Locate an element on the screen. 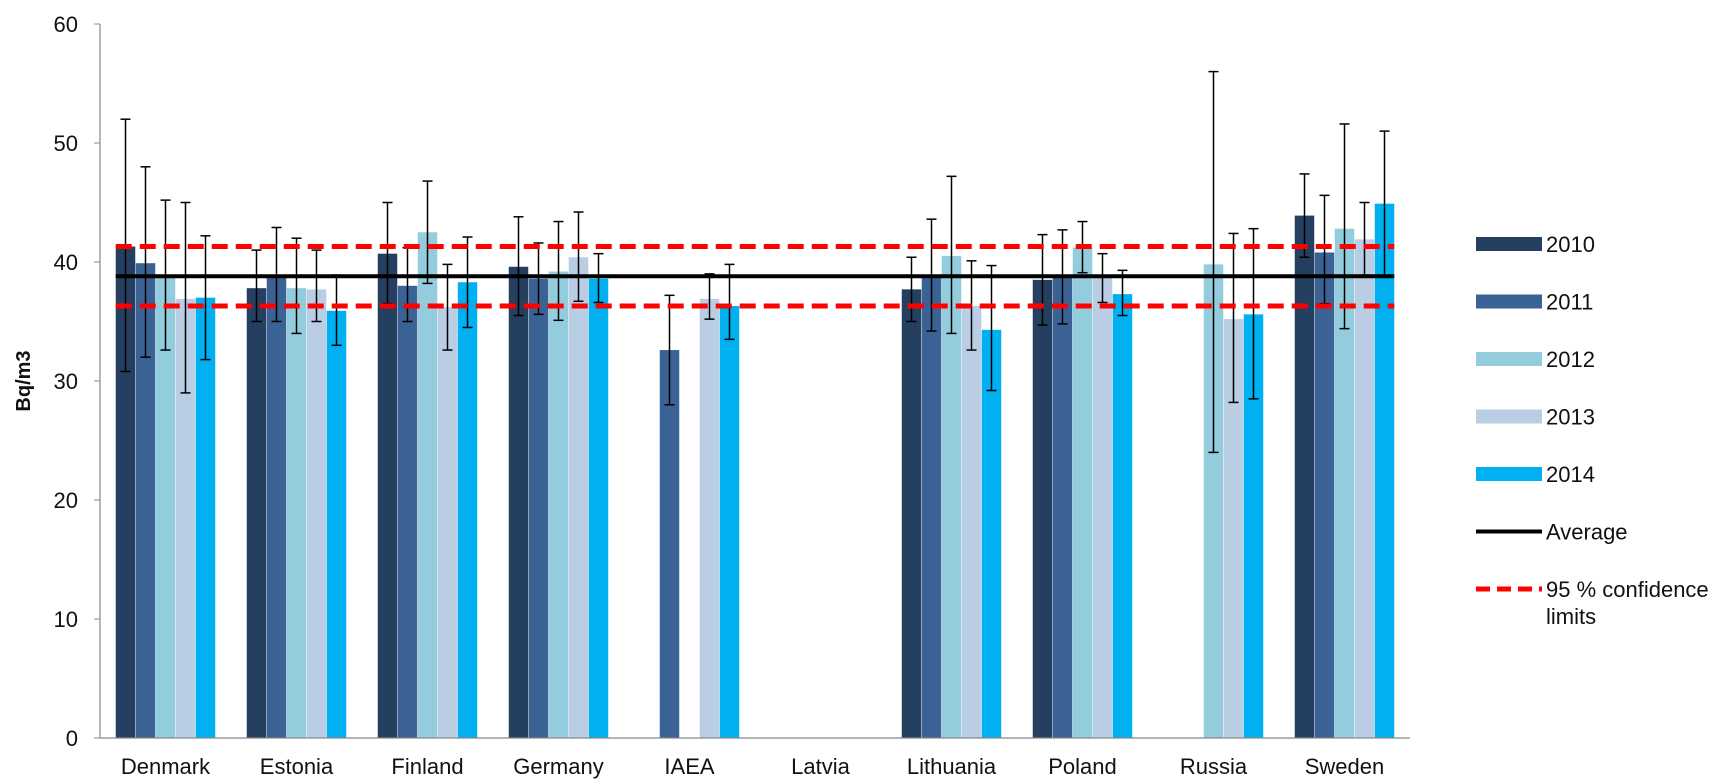 The width and height of the screenshot is (1733, 784). bar-iaea-2011 is located at coordinates (669, 544).